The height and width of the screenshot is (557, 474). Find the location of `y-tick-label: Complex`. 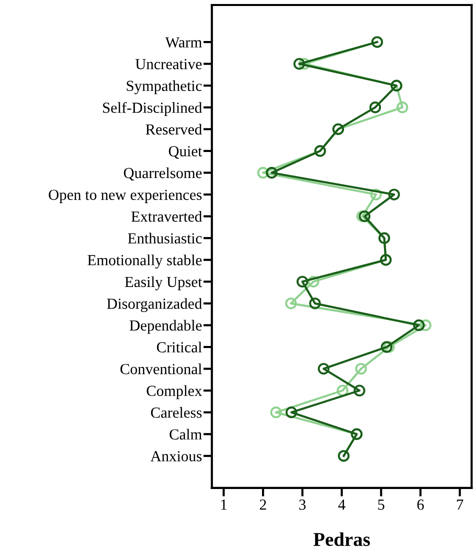

y-tick-label: Complex is located at coordinates (174, 392).